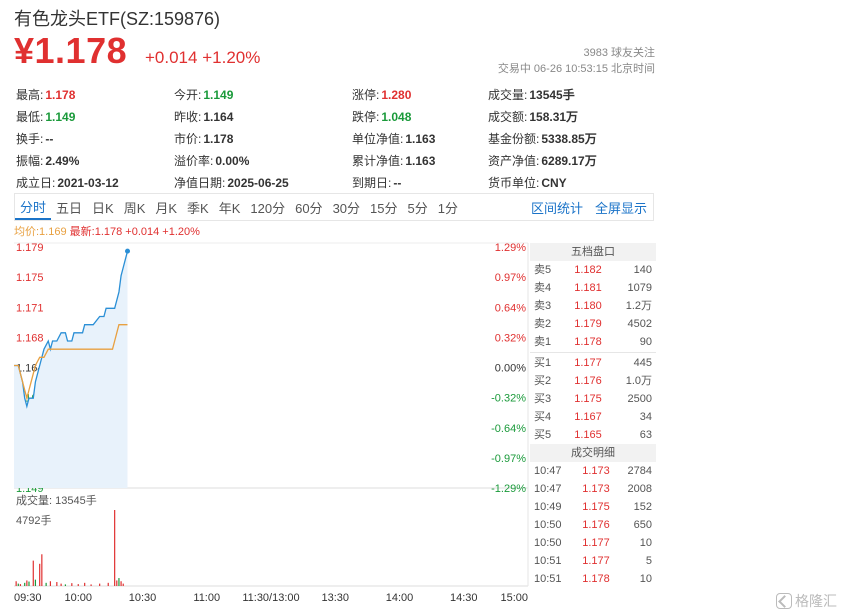 The height and width of the screenshot is (615, 843). I want to click on time-tick-label: 14:00, so click(400, 598).